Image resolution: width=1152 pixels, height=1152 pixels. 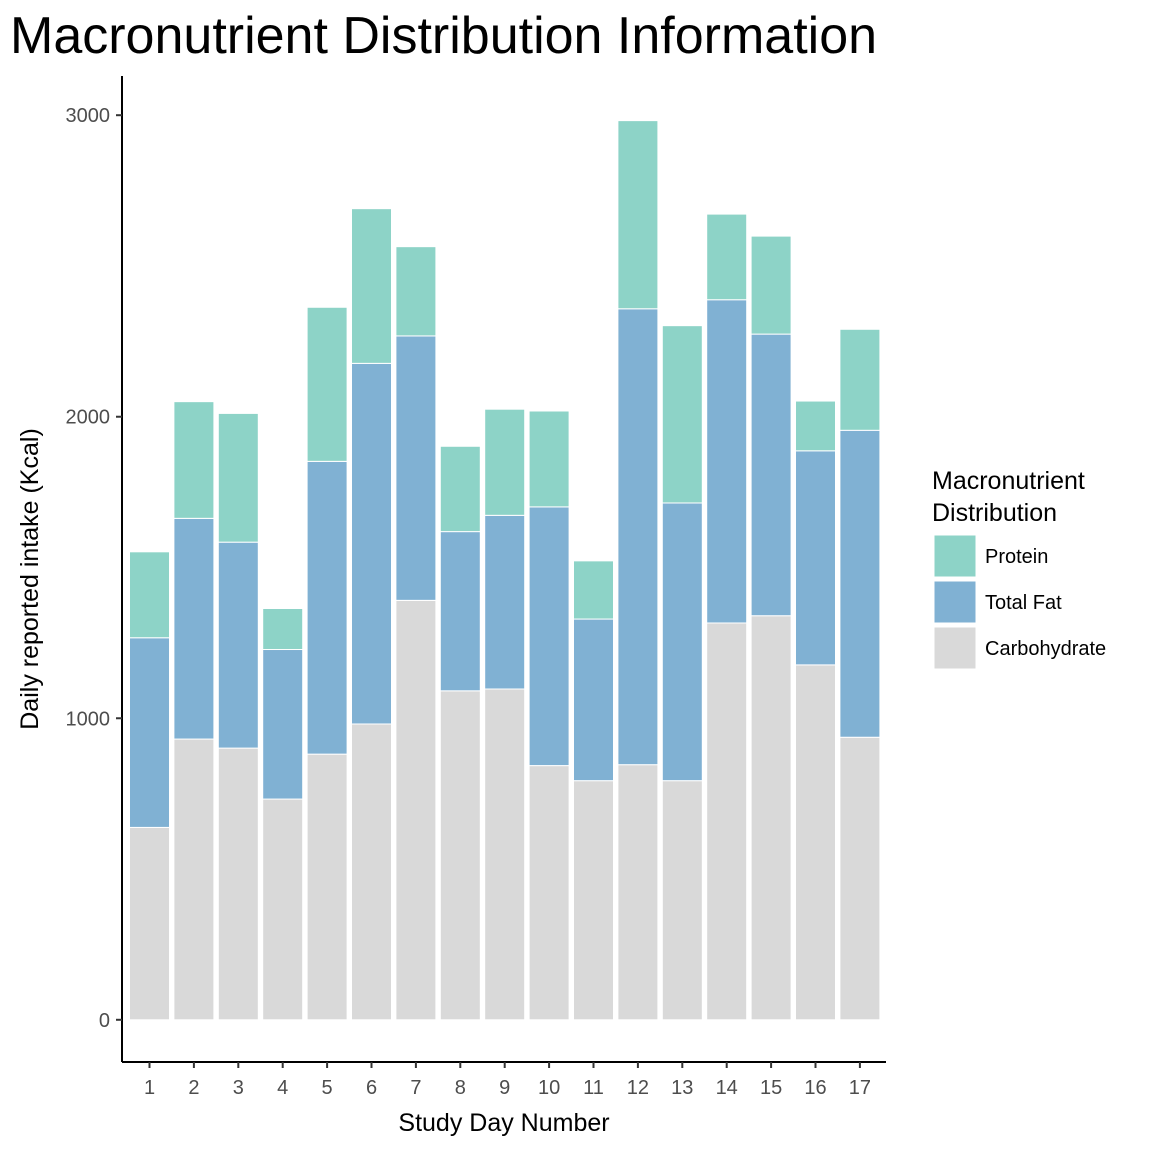 What do you see at coordinates (503, 1123) in the screenshot?
I see `x-axis-title: Study Day Number` at bounding box center [503, 1123].